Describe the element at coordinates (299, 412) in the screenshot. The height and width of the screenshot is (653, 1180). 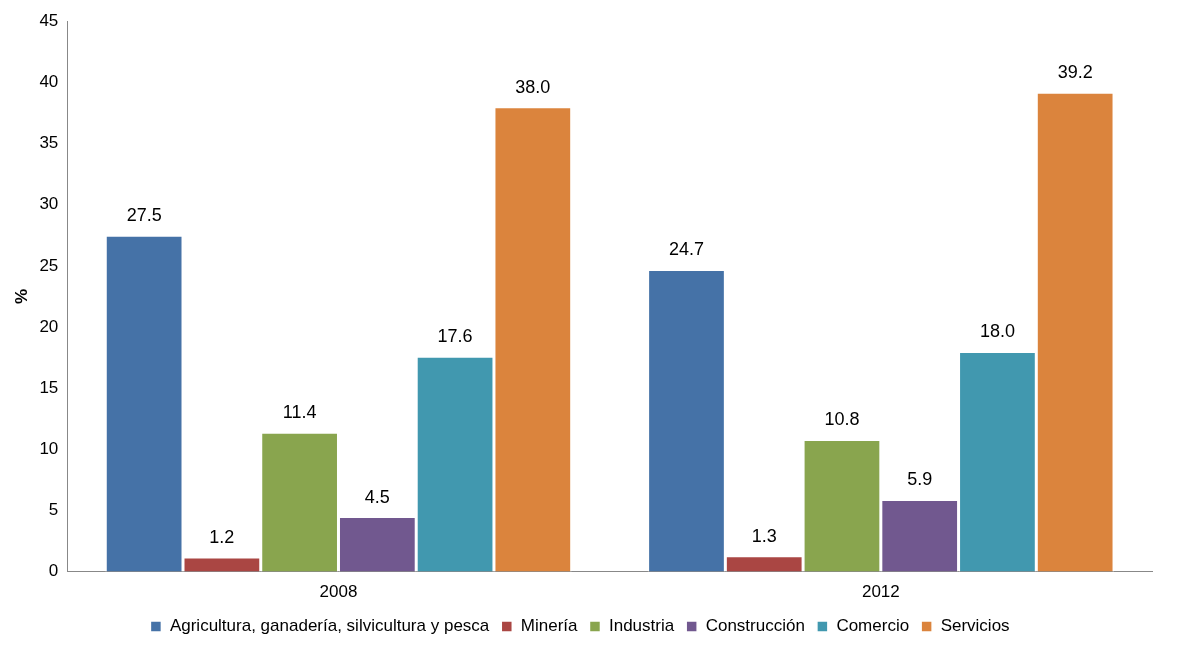
I see `data-label: 11.4` at that location.